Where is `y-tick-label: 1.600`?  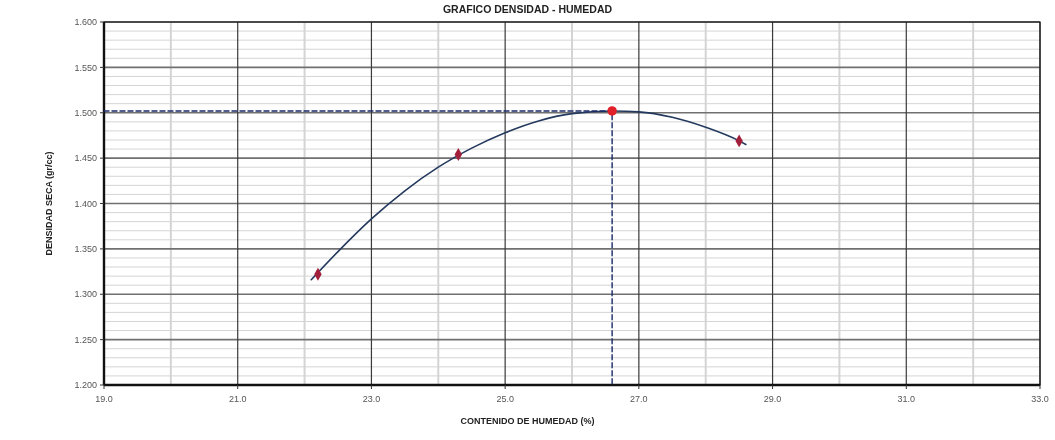 y-tick-label: 1.600 is located at coordinates (85, 22).